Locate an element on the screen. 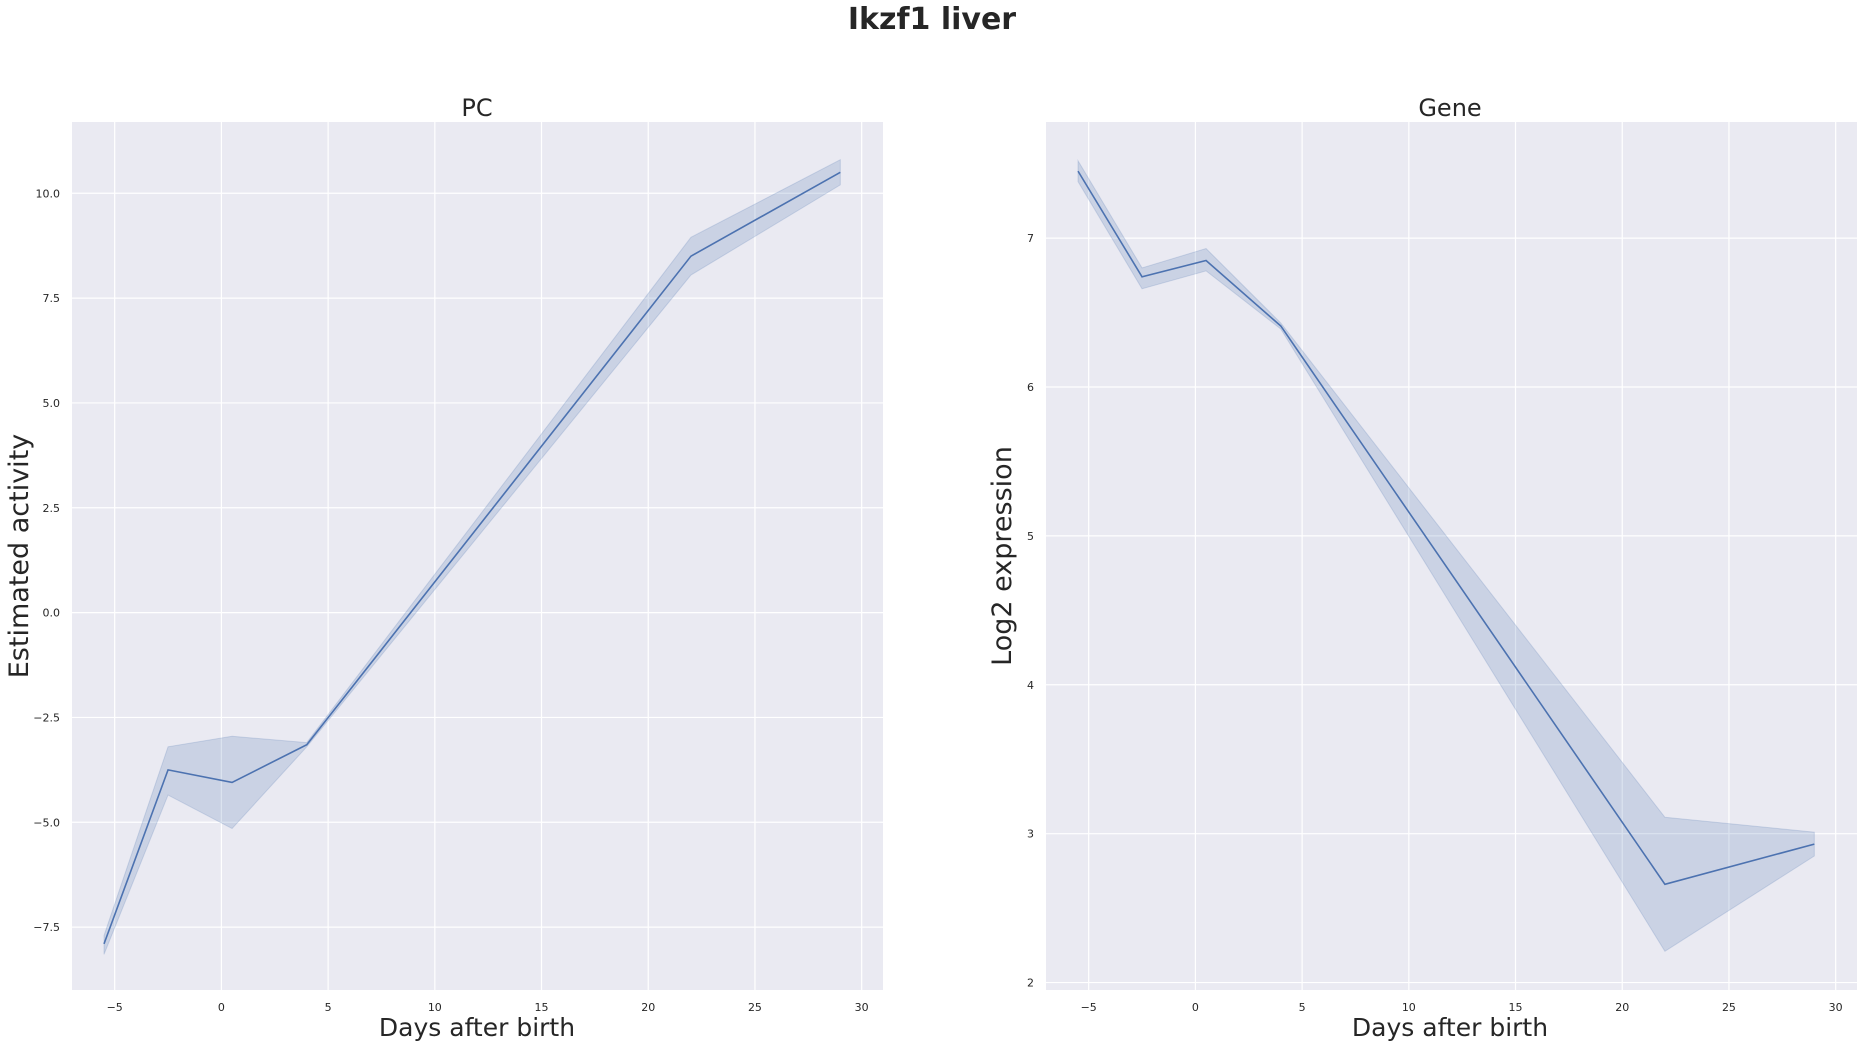  y-tick-label: 2 is located at coordinates (1030, 983).